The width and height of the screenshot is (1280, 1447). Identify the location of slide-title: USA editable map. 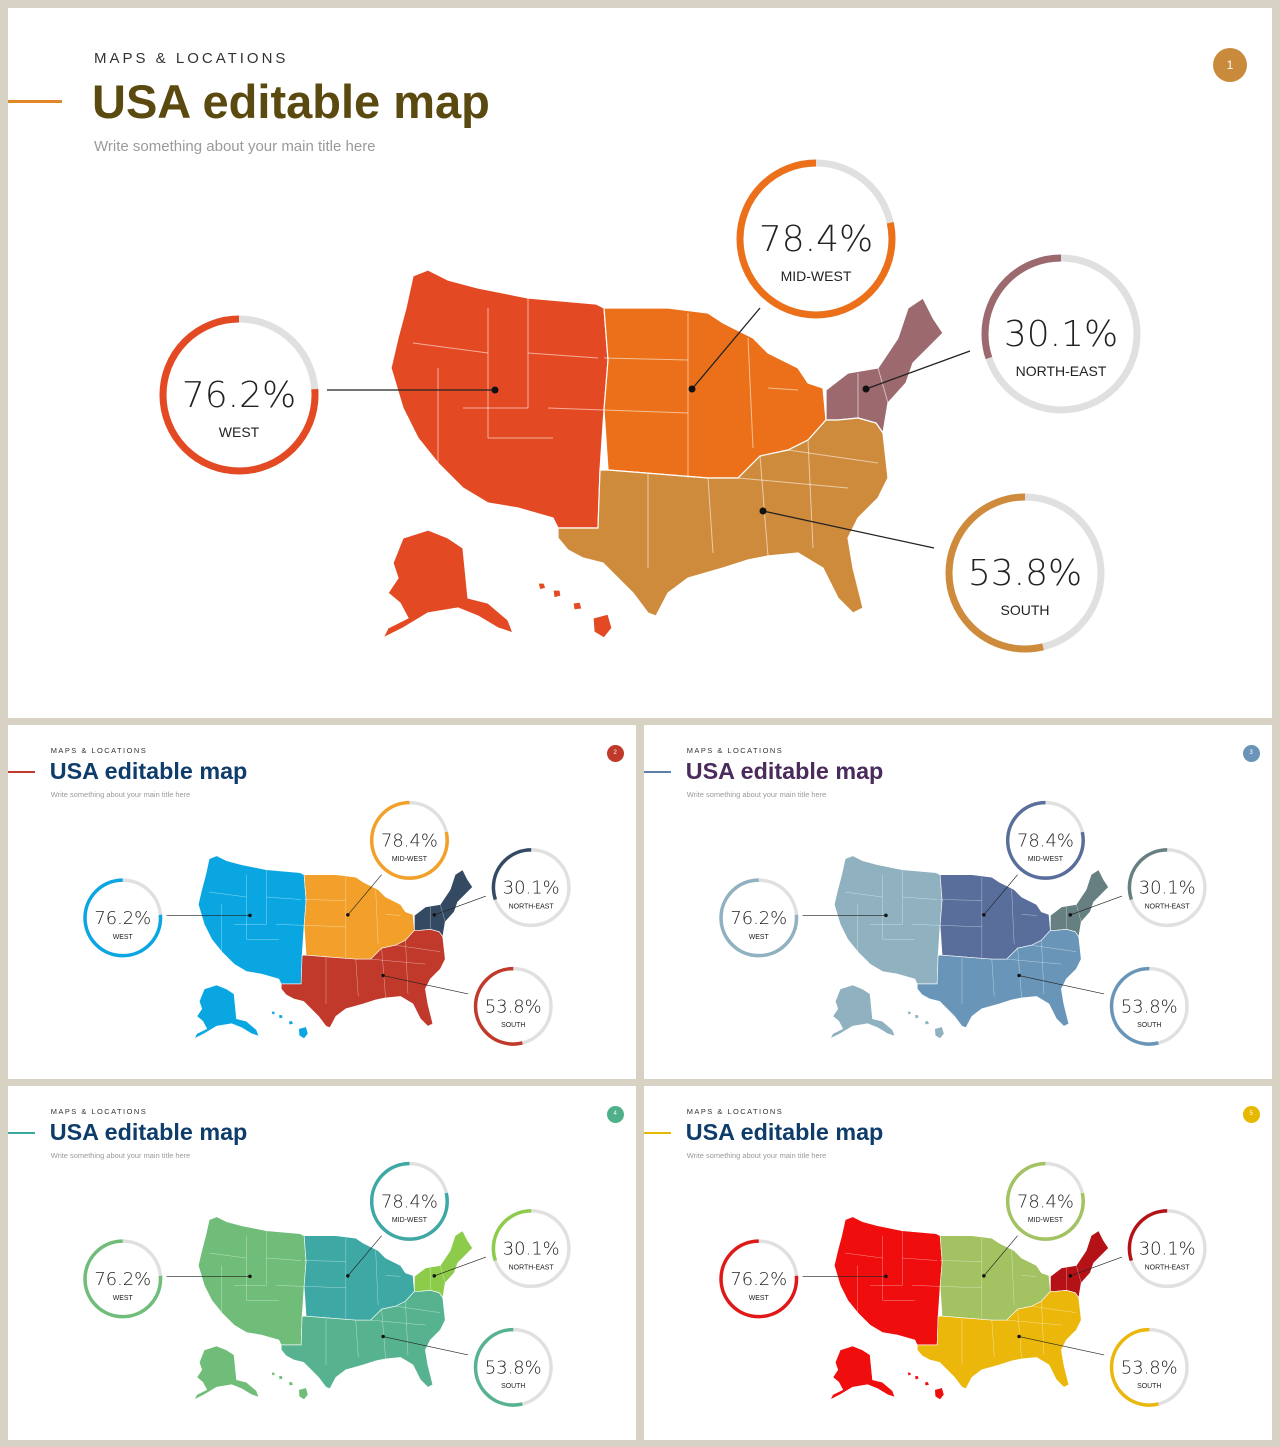
(148, 770).